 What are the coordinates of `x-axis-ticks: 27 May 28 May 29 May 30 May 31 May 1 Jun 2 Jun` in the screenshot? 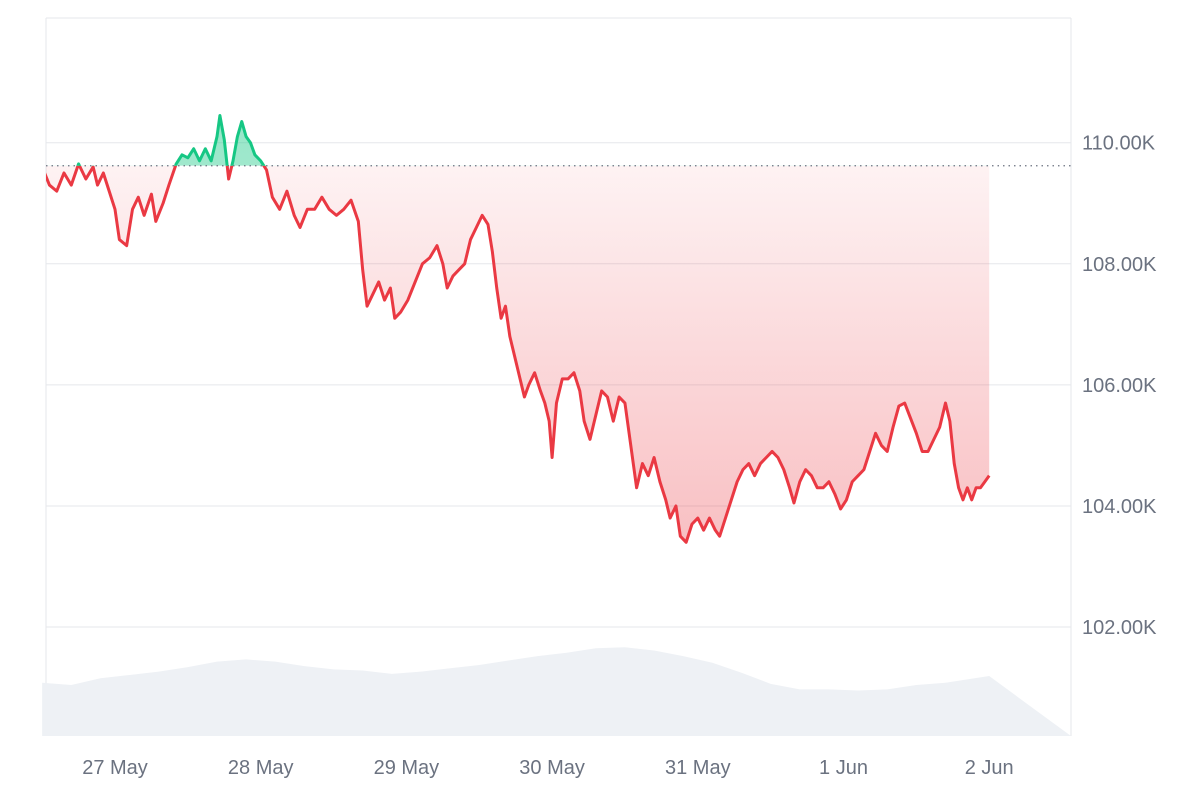 It's located at (547, 768).